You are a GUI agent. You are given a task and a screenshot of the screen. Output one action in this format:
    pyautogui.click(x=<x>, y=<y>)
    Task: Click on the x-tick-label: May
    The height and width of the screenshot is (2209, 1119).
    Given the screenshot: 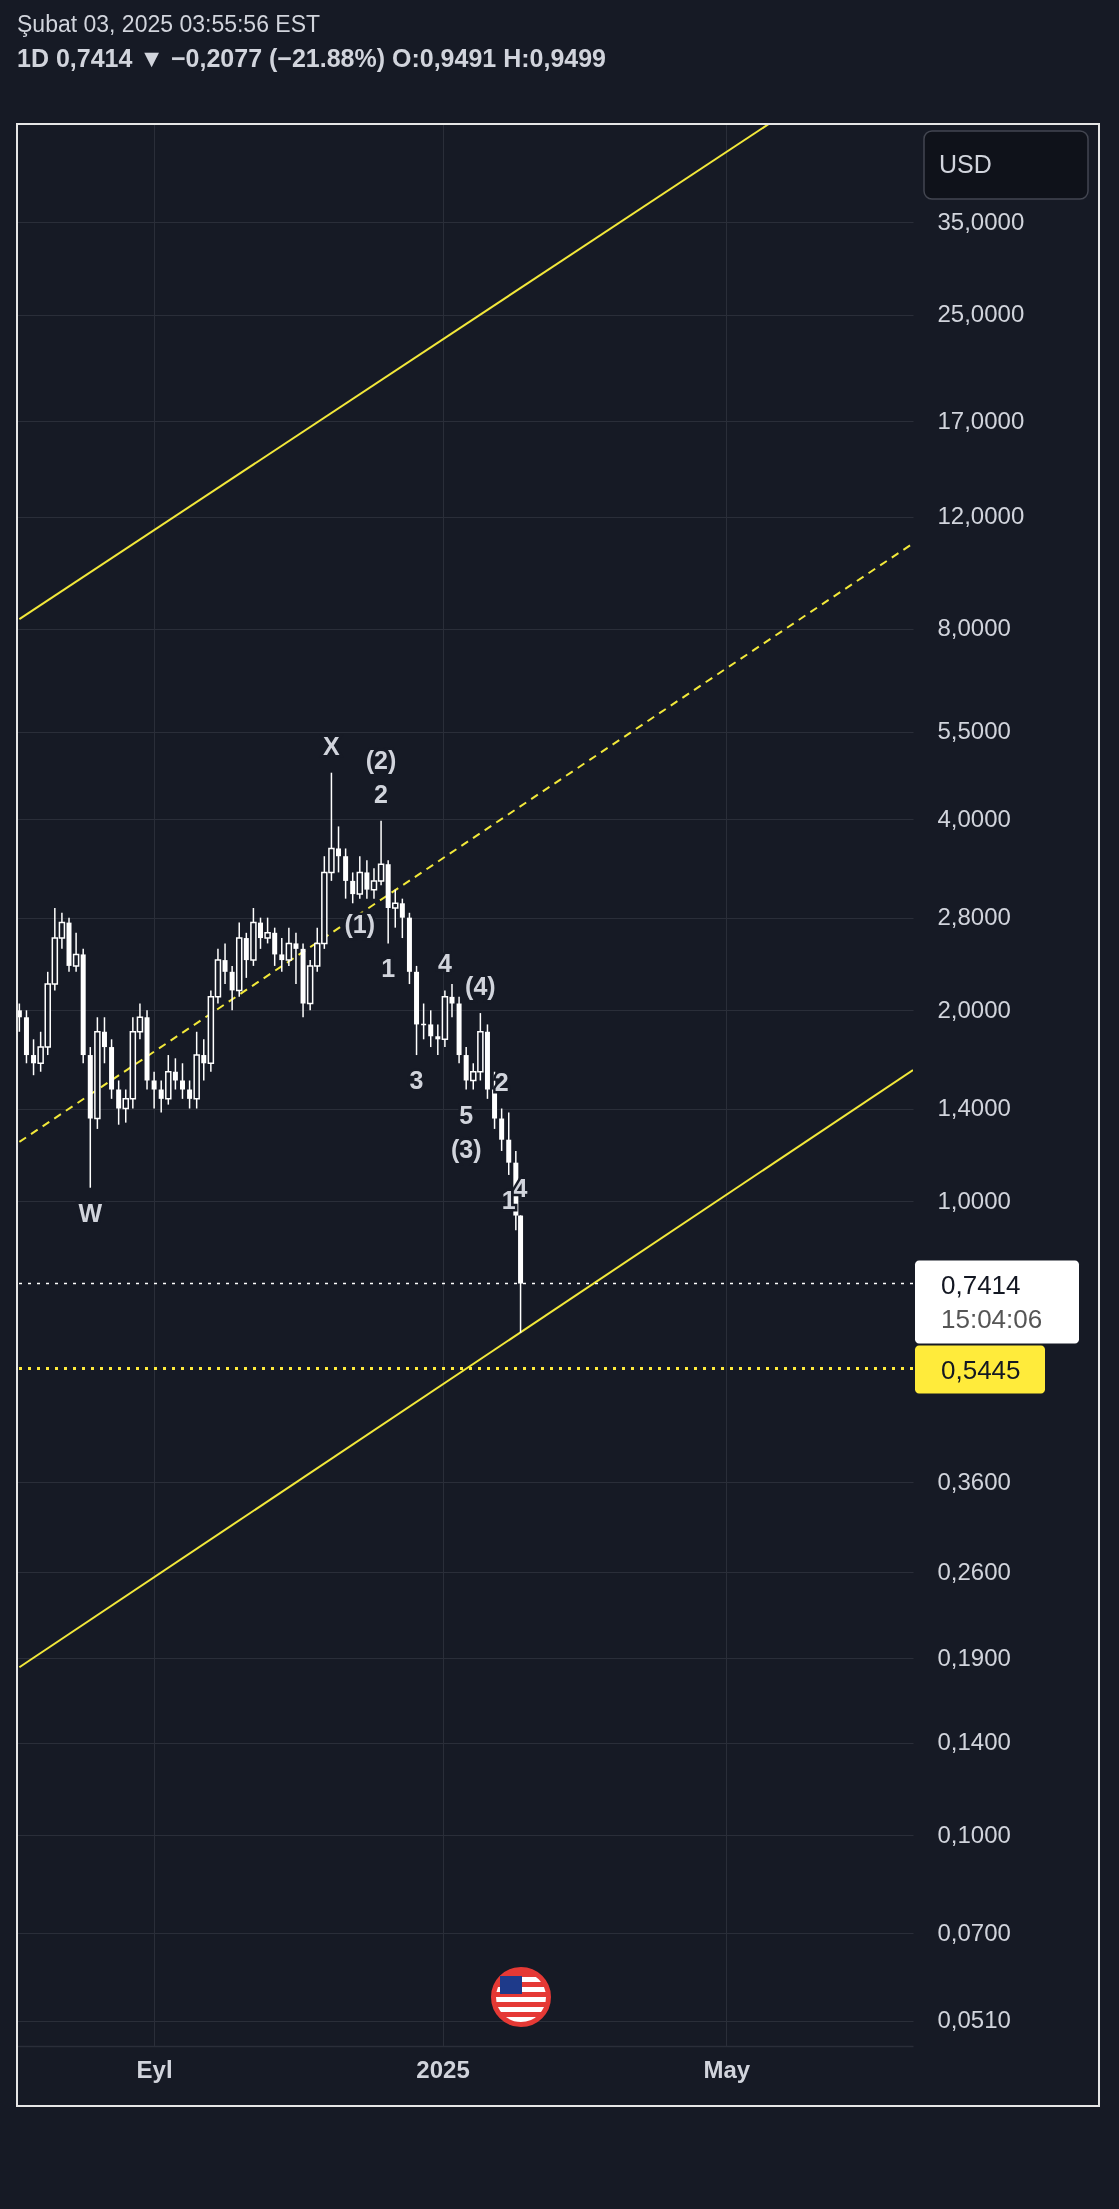 What is the action you would take?
    pyautogui.click(x=727, y=2069)
    